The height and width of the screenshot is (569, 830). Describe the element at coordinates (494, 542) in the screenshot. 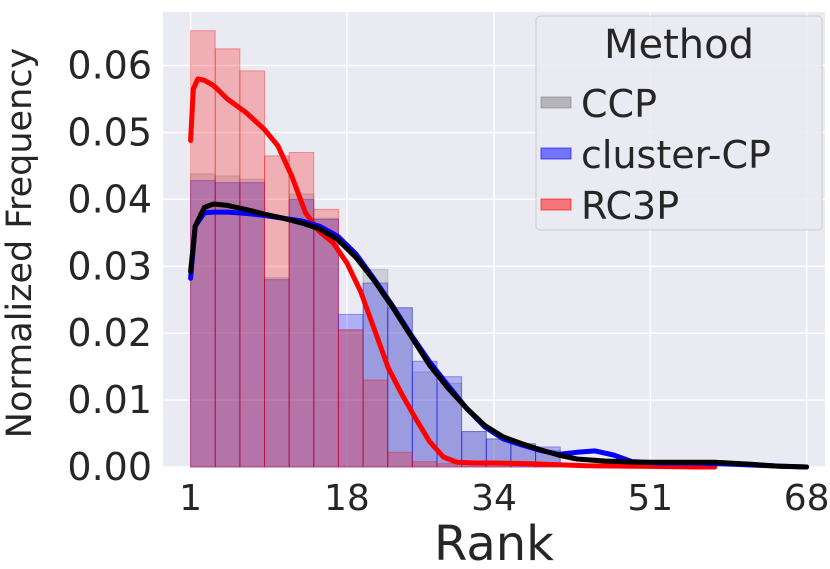

I see `x-axis-title: Rank` at that location.